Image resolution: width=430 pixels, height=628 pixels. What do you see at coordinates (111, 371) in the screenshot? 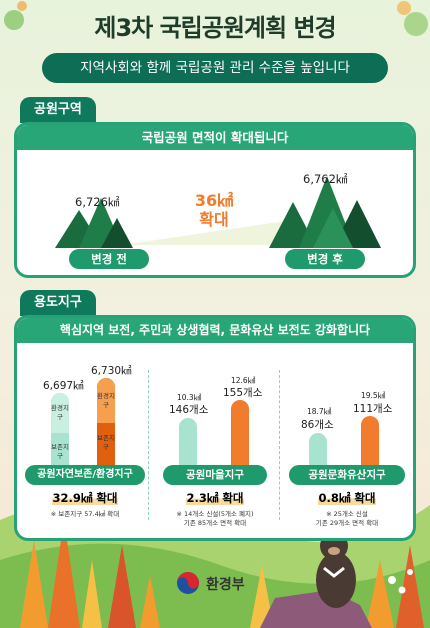
I see `g1-after-value: 6,730㎢` at bounding box center [111, 371].